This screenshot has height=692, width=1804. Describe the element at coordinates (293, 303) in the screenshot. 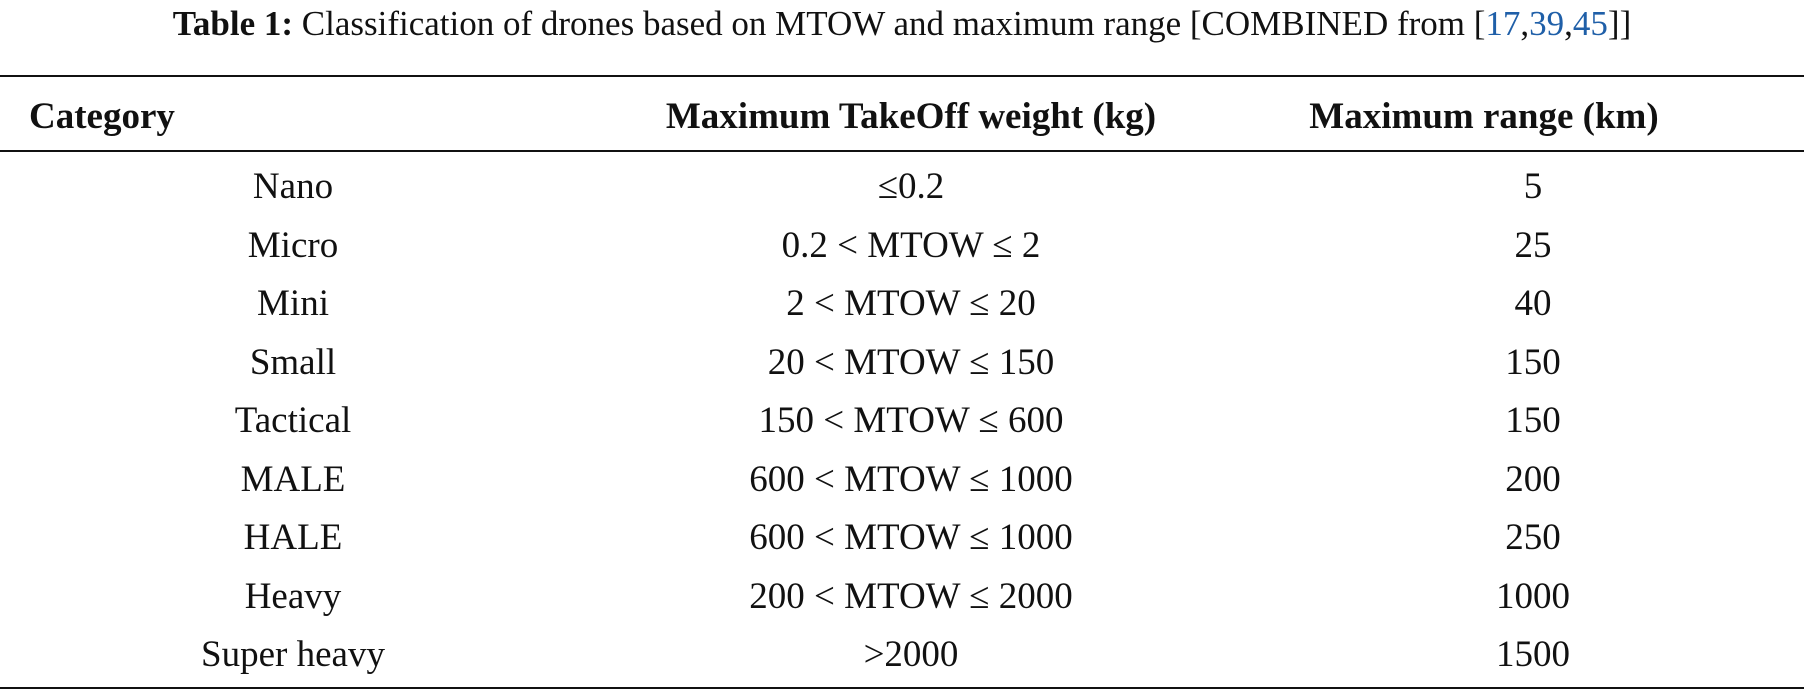

I see `table-cell: Mini` at that location.